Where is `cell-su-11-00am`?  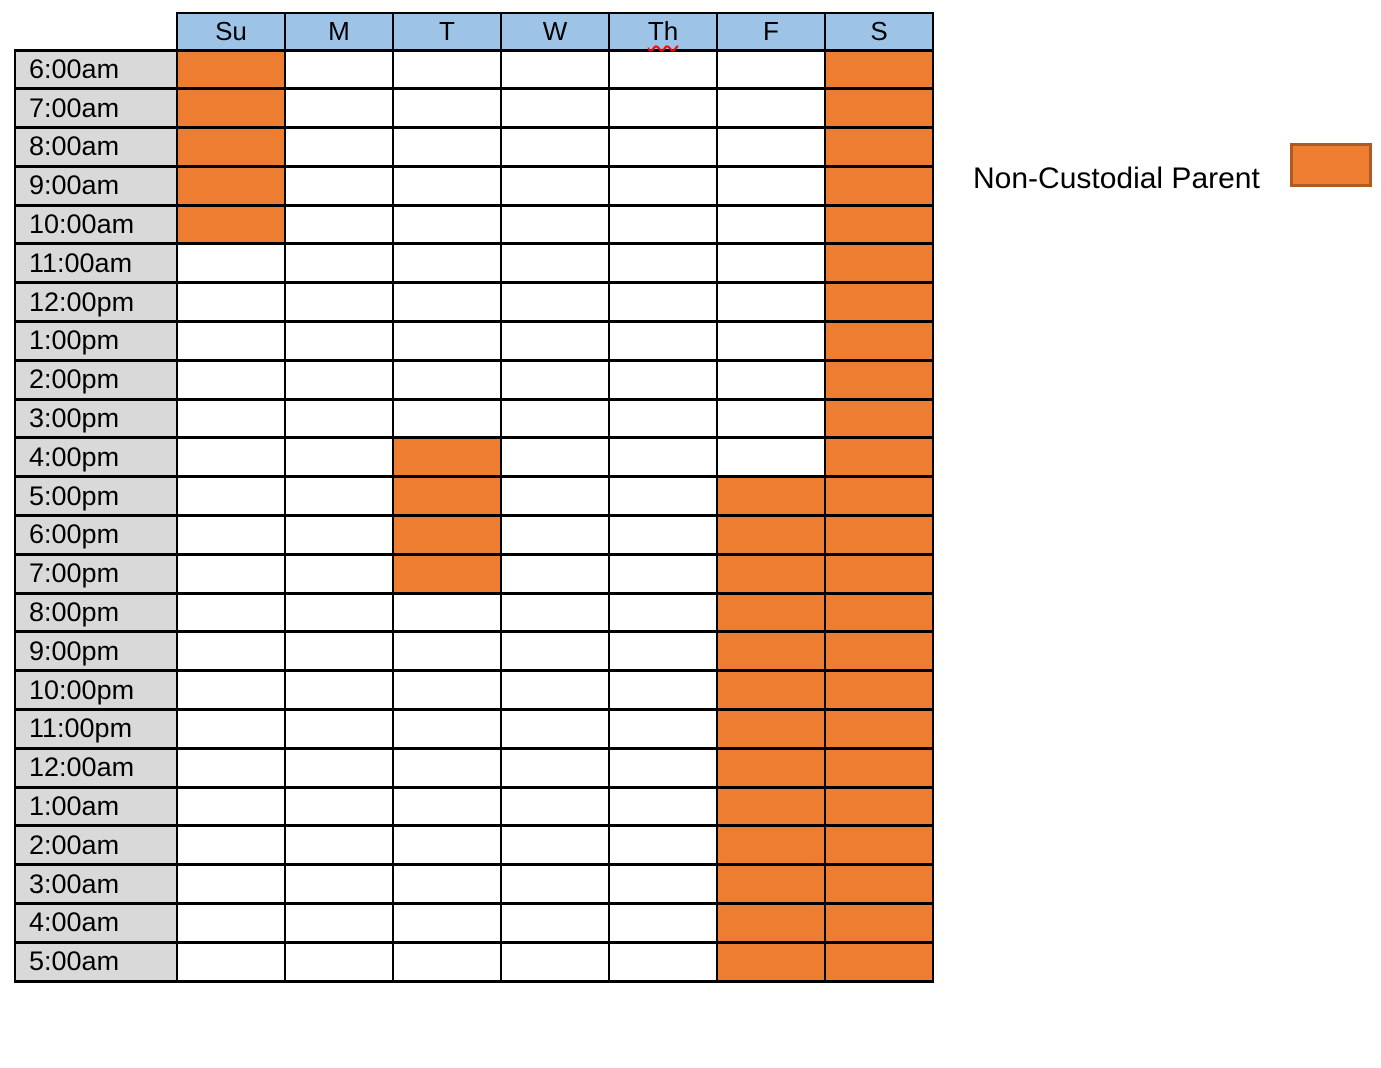 cell-su-11-00am is located at coordinates (231, 263).